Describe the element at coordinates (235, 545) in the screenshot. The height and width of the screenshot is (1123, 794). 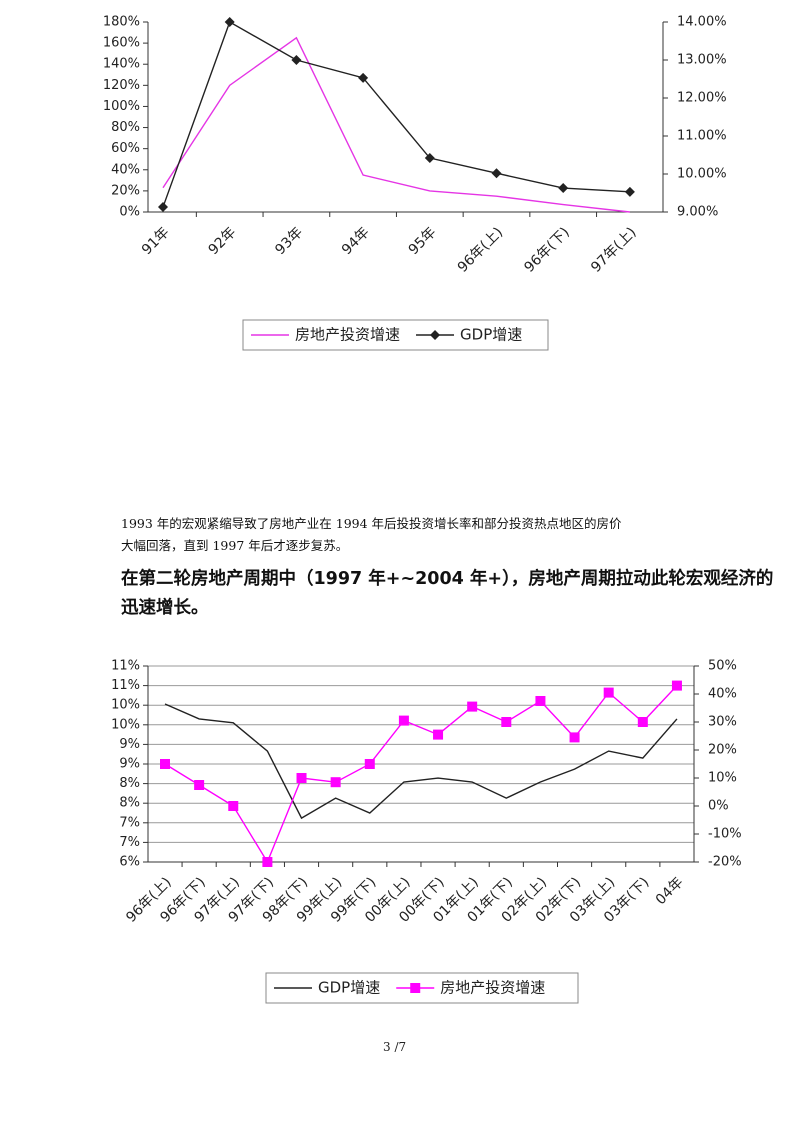
I see `paragraph-line: 大幅回落，直到 1997 年后才逐步复苏。` at that location.